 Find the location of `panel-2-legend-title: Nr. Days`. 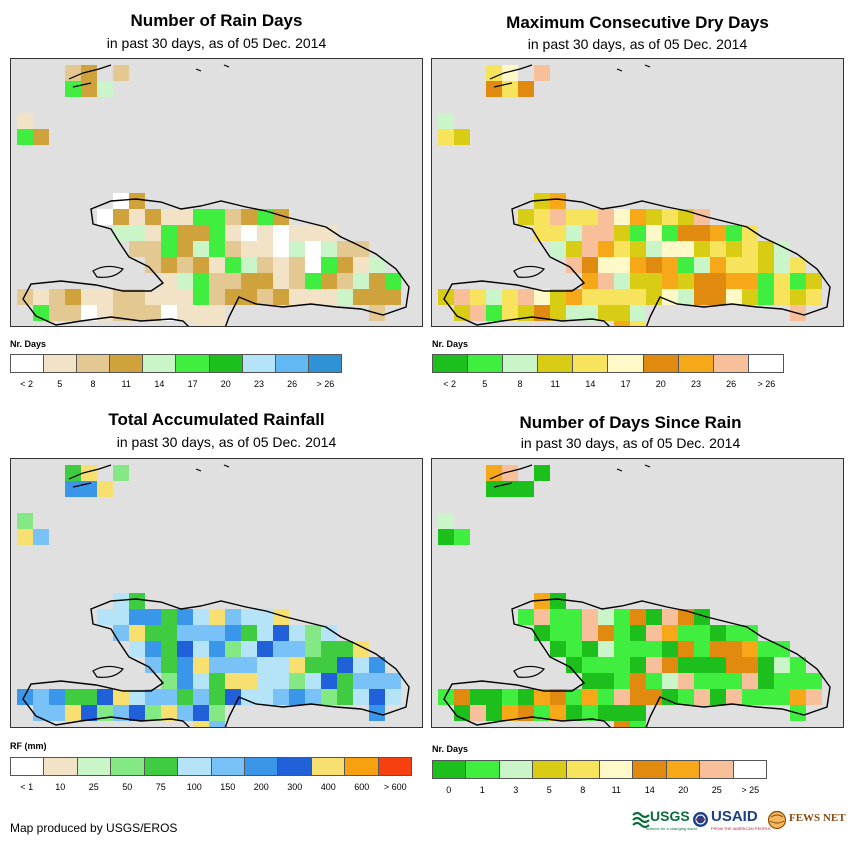

panel-2-legend-title: Nr. Days is located at coordinates (450, 344).